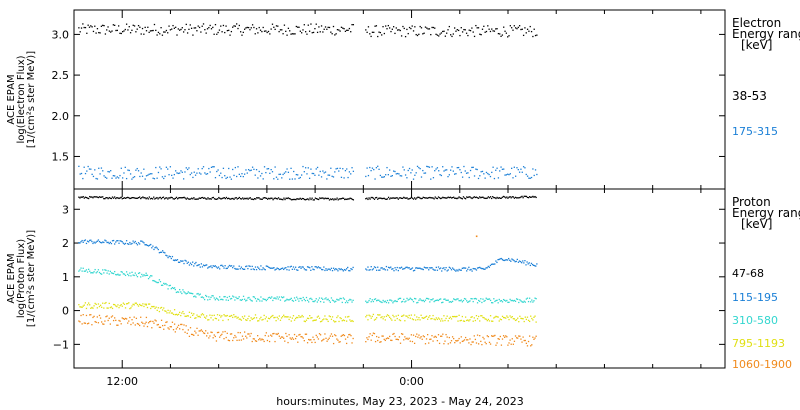  I want to click on x-tick-label: 0:00, so click(411, 381).